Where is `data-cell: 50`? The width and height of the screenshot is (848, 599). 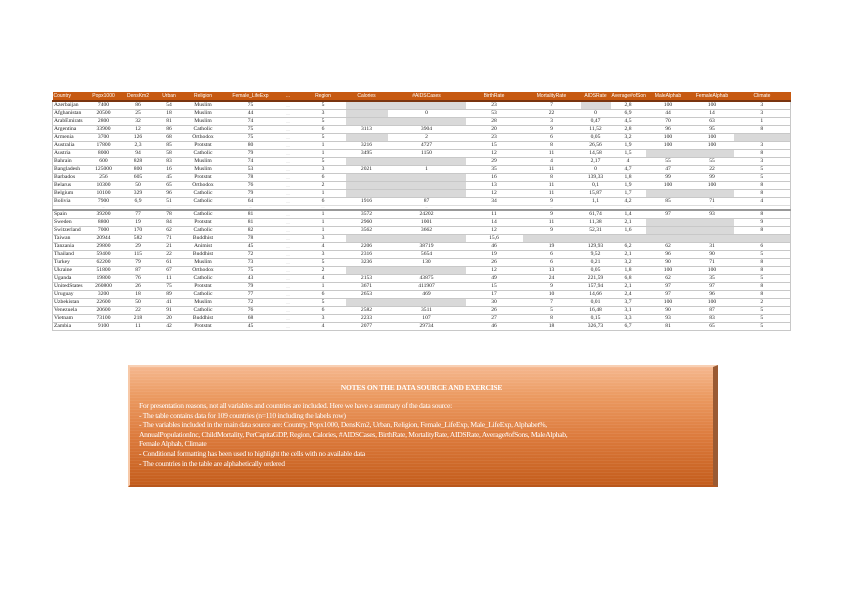
data-cell: 50 is located at coordinates (138, 302).